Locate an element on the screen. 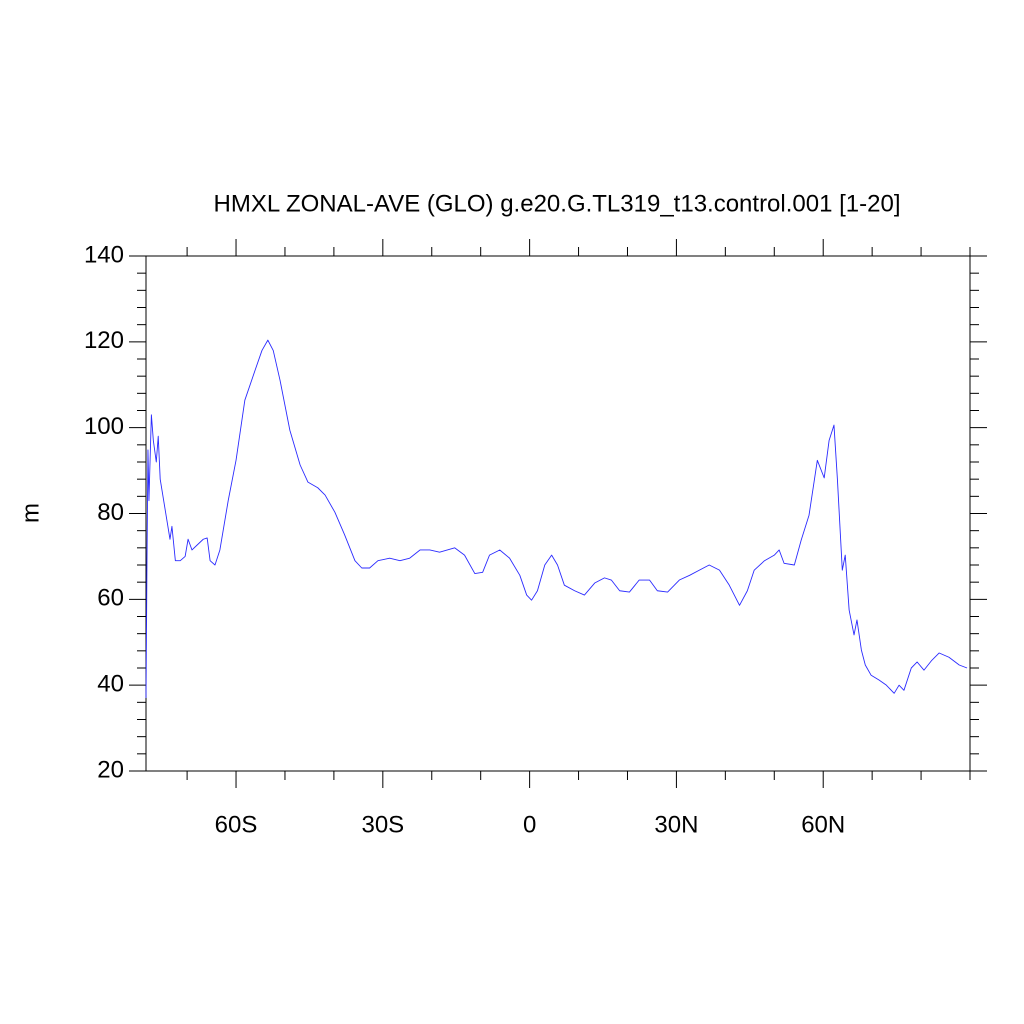 The width and height of the screenshot is (1024, 1024). x-tick-label: 30S is located at coordinates (382, 824).